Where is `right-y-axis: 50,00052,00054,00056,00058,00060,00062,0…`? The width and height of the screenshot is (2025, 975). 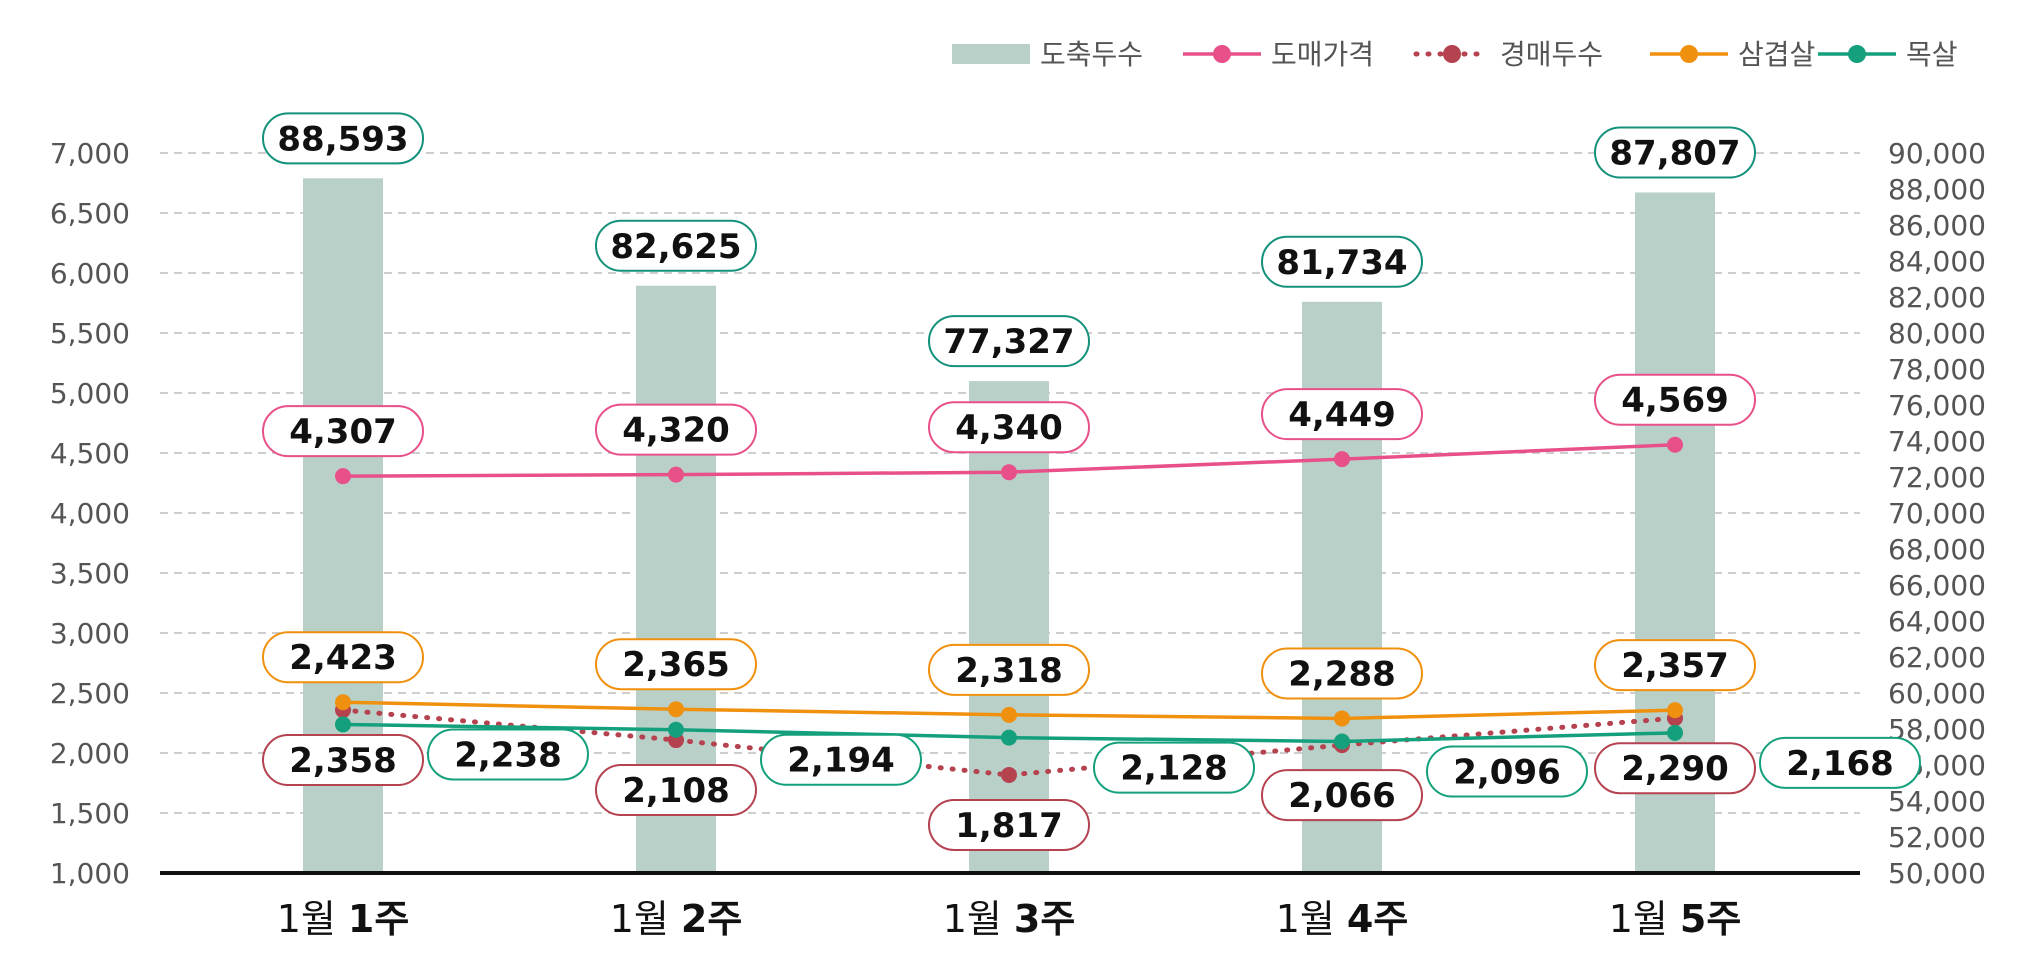
right-y-axis: 50,00052,00054,00056,00058,00060,00062,0… is located at coordinates (1937, 513).